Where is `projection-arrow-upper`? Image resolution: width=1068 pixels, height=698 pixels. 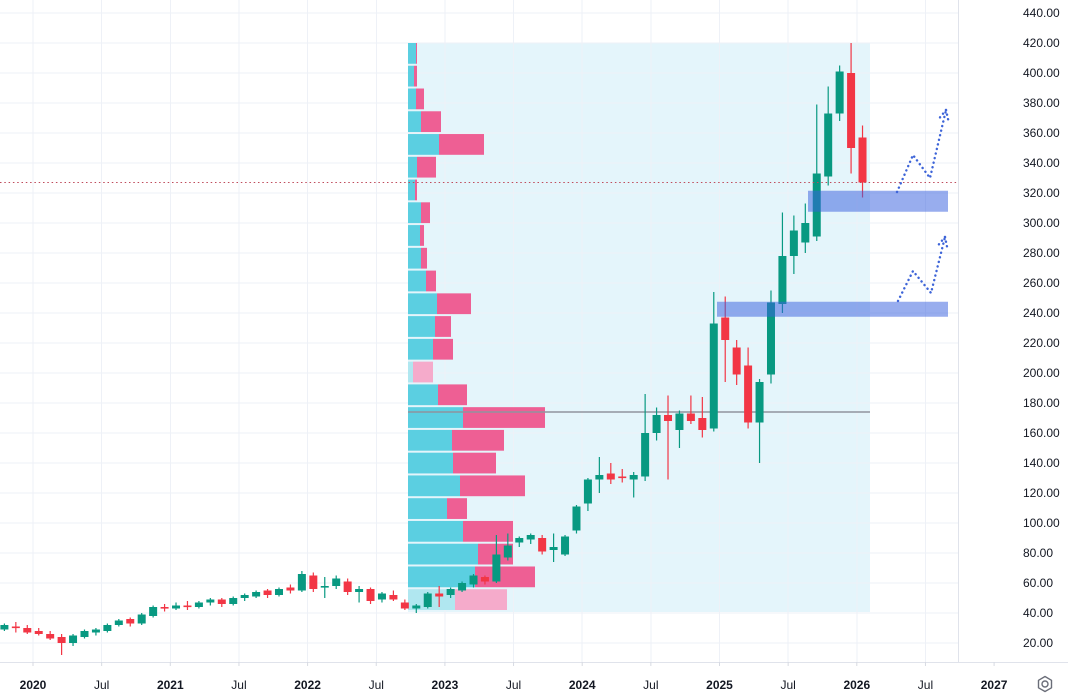
projection-arrow-upper is located at coordinates (923, 151).